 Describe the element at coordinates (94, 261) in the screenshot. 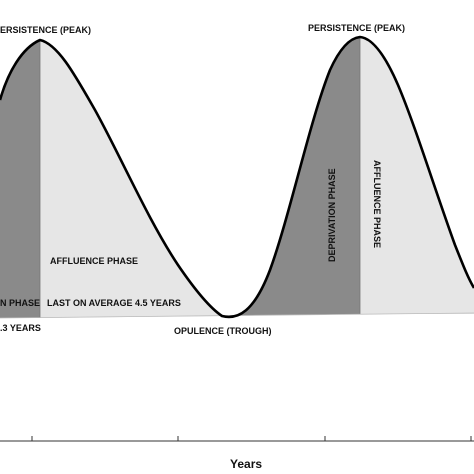

I see `affluence-phase-label: AFFLUENCE PHASE` at that location.